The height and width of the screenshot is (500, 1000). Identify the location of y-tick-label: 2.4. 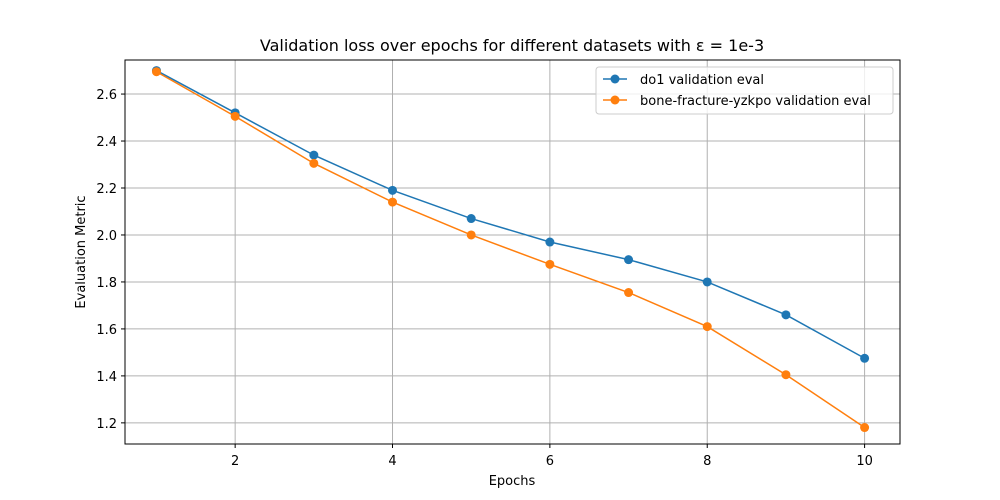
(106, 142).